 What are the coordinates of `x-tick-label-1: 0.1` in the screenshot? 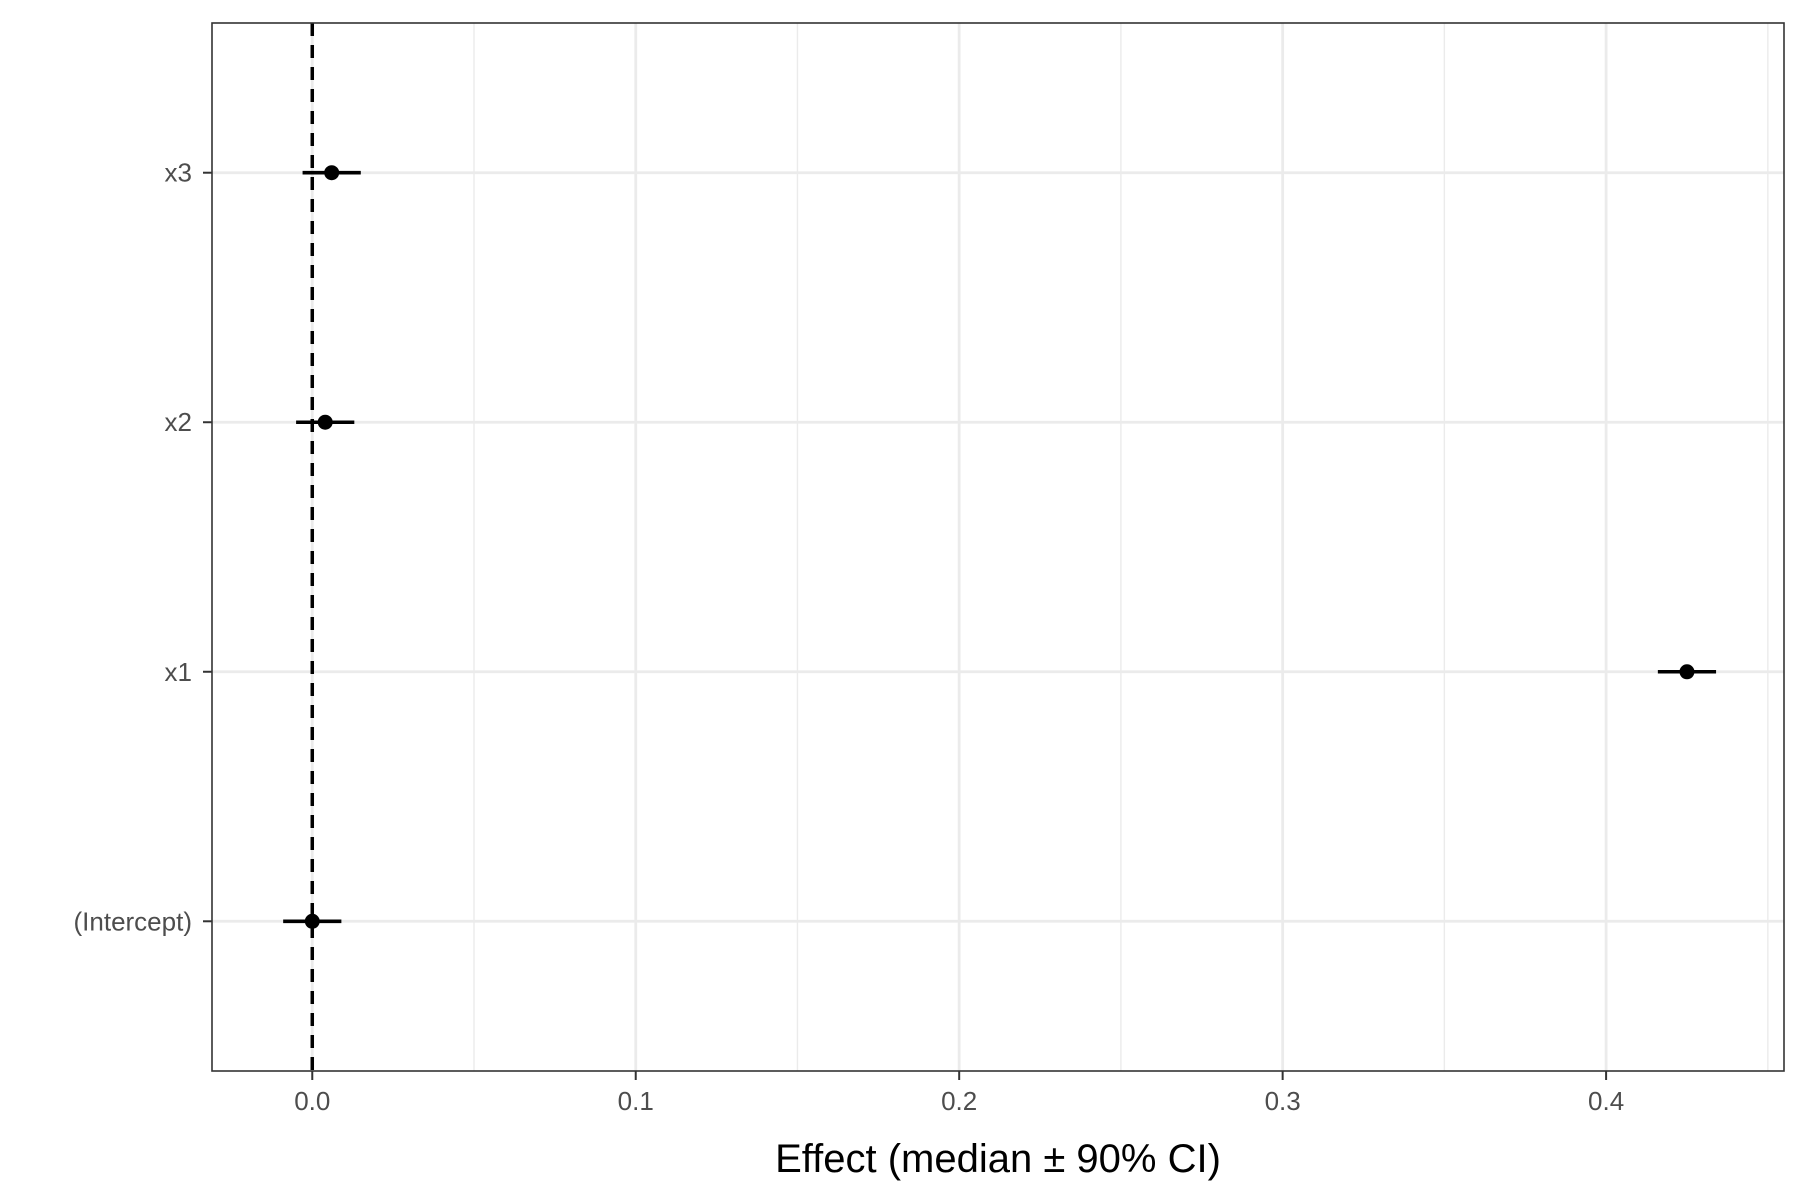 It's located at (636, 1101).